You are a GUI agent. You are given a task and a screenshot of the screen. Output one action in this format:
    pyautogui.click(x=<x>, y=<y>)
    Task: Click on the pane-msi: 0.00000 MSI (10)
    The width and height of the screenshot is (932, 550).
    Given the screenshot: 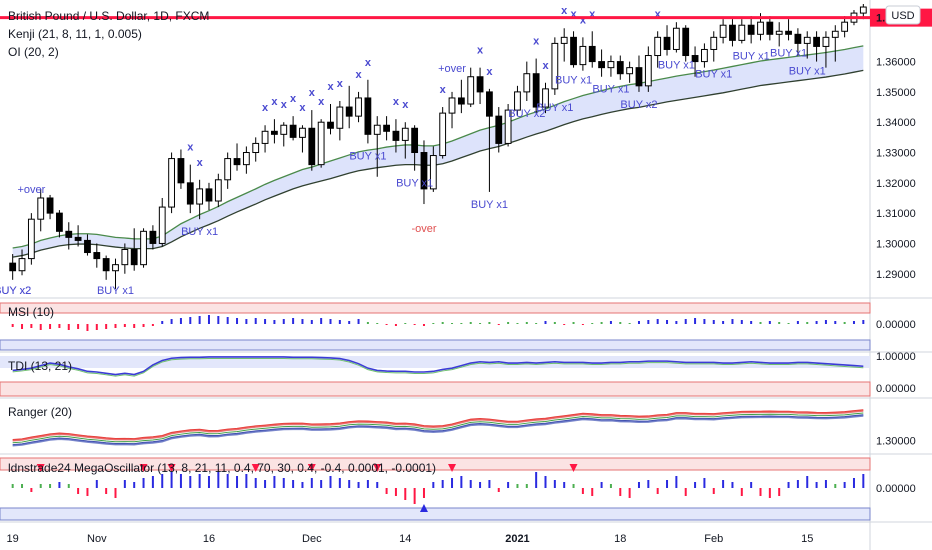 What is the action you would take?
    pyautogui.click(x=466, y=327)
    